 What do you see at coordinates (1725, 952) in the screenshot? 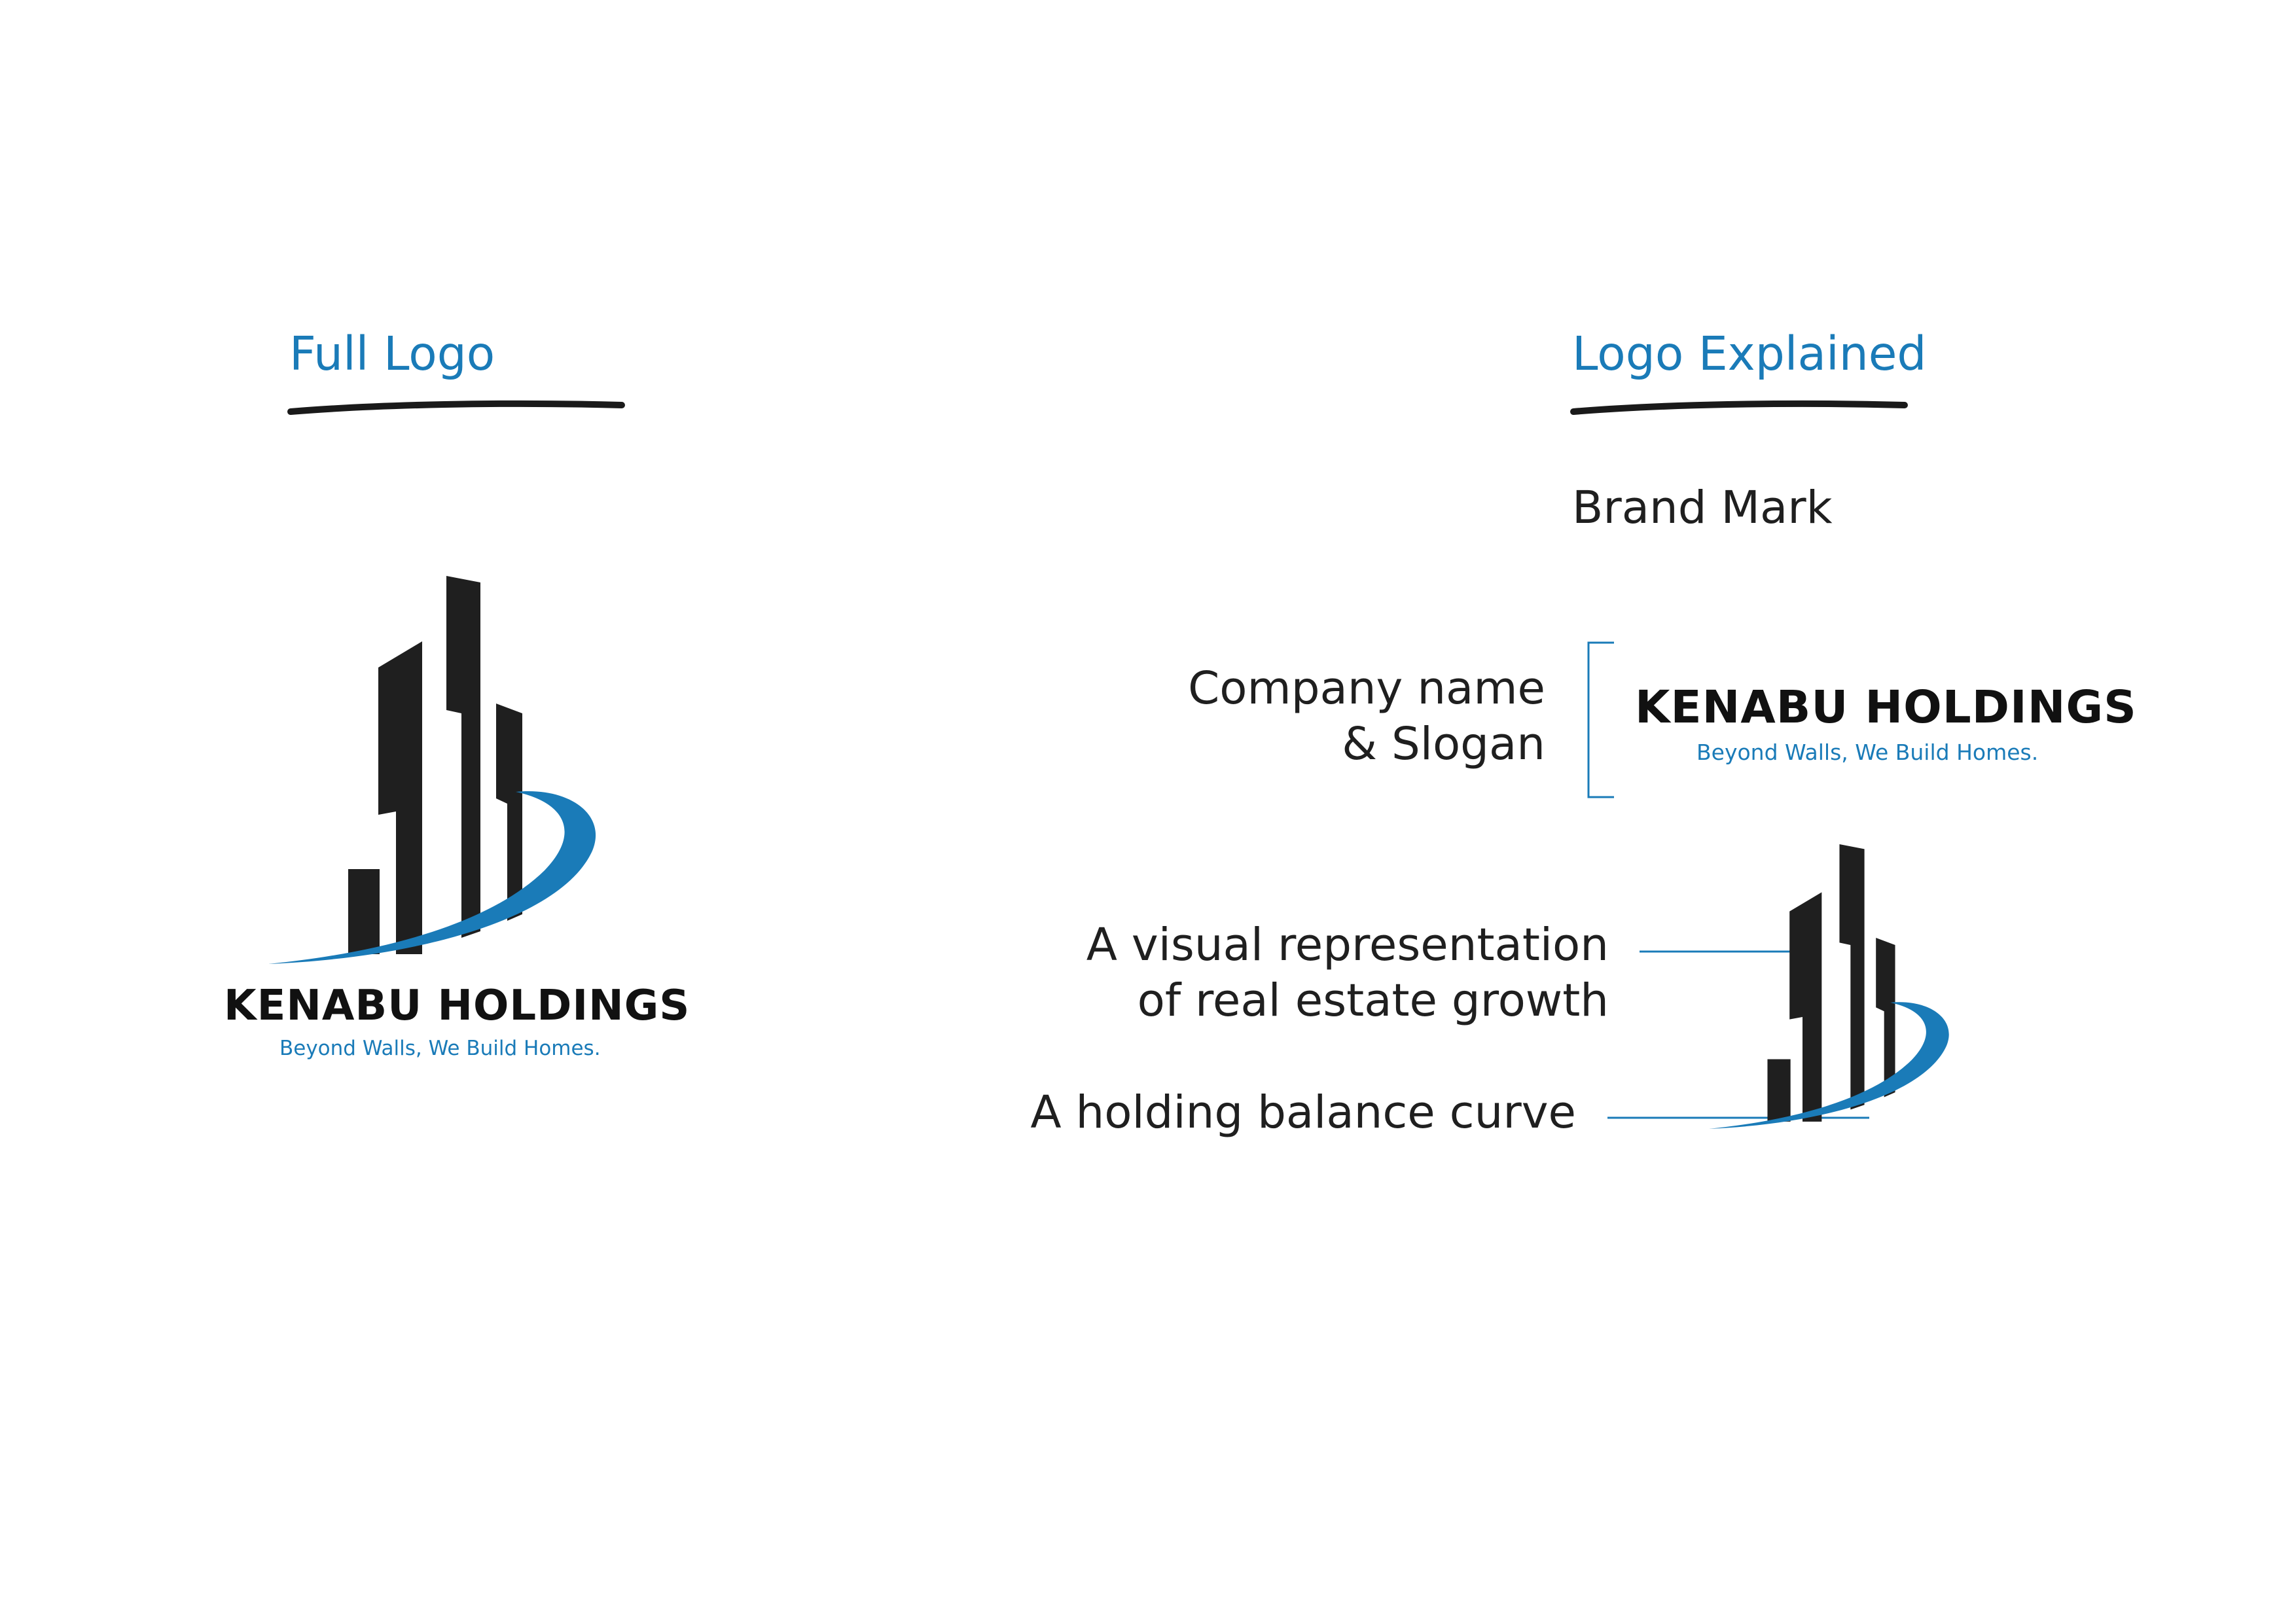
I see `growth-leader-line` at bounding box center [1725, 952].